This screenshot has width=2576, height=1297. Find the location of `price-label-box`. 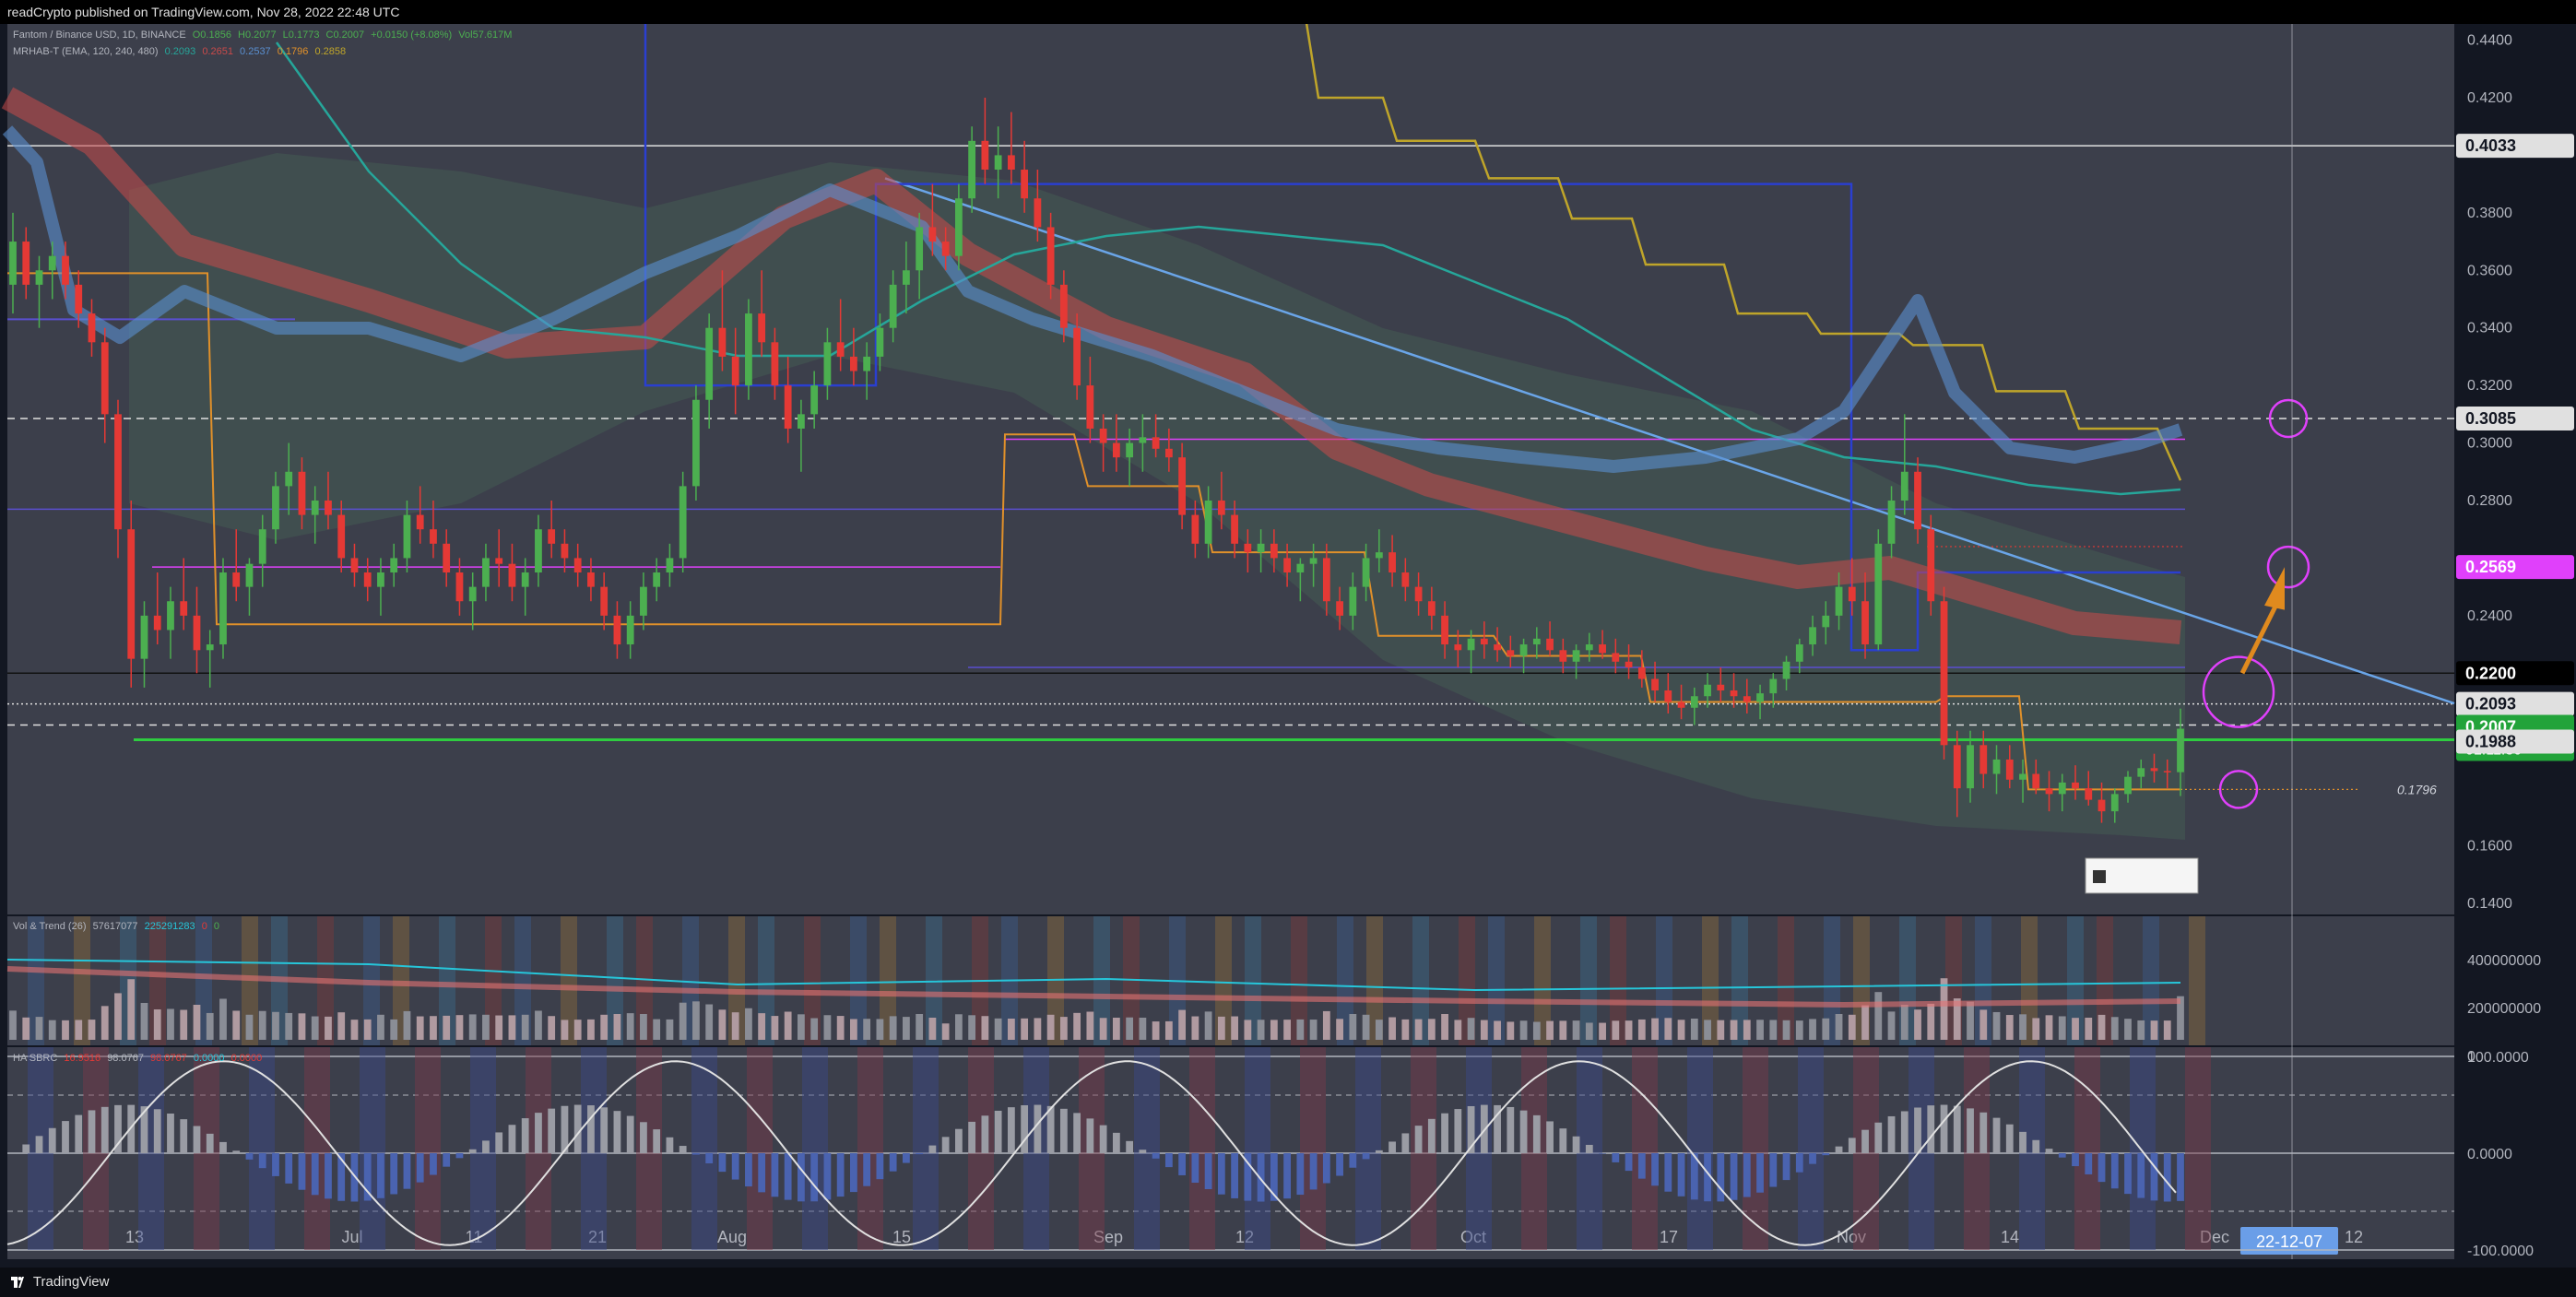

price-label-box is located at coordinates (2515, 419).